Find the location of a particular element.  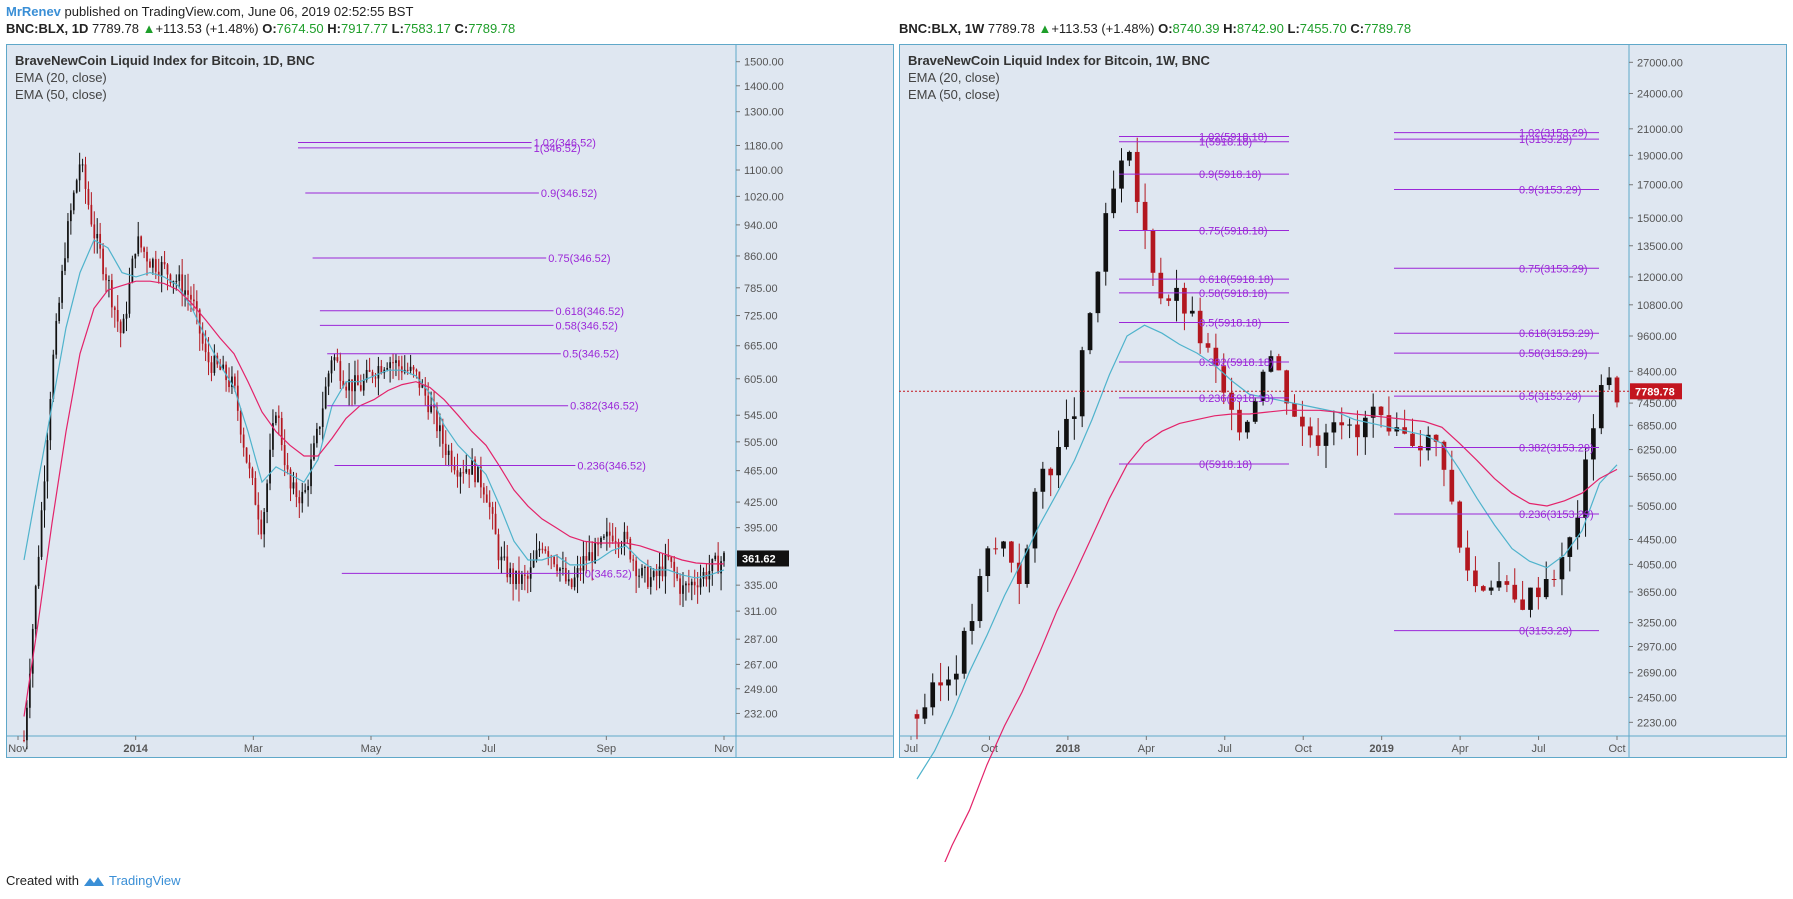

y-tick-label: 6850.00 is located at coordinates (1657, 426).